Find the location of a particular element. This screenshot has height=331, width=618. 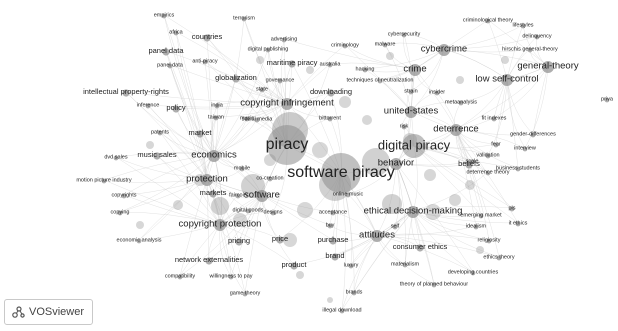

keyword-label: attitudes is located at coordinates (377, 235).